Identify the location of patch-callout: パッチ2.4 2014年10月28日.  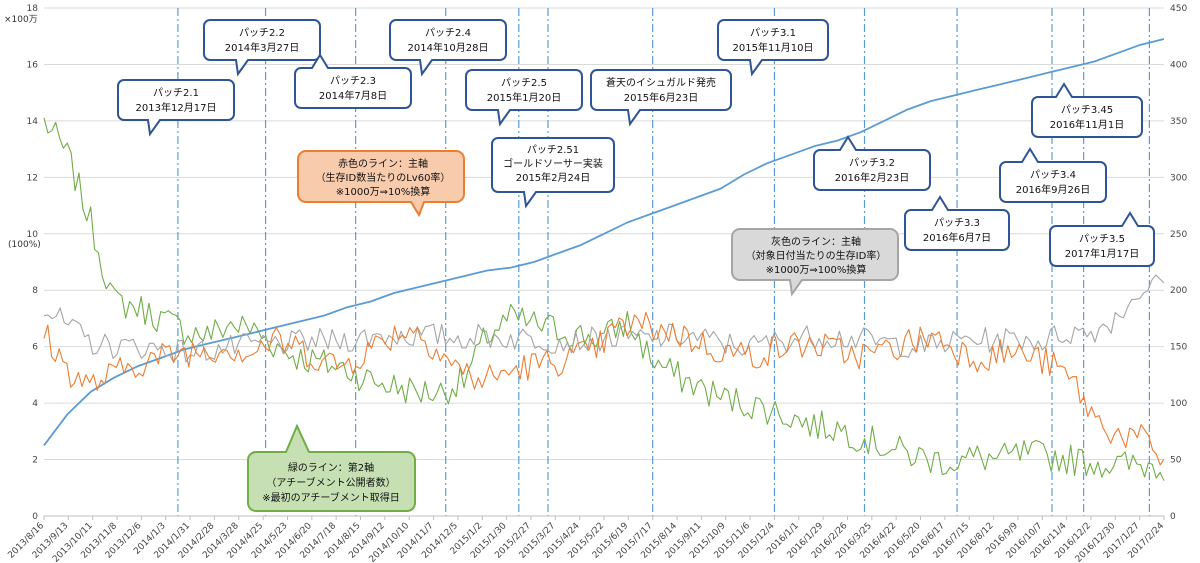
(448, 48).